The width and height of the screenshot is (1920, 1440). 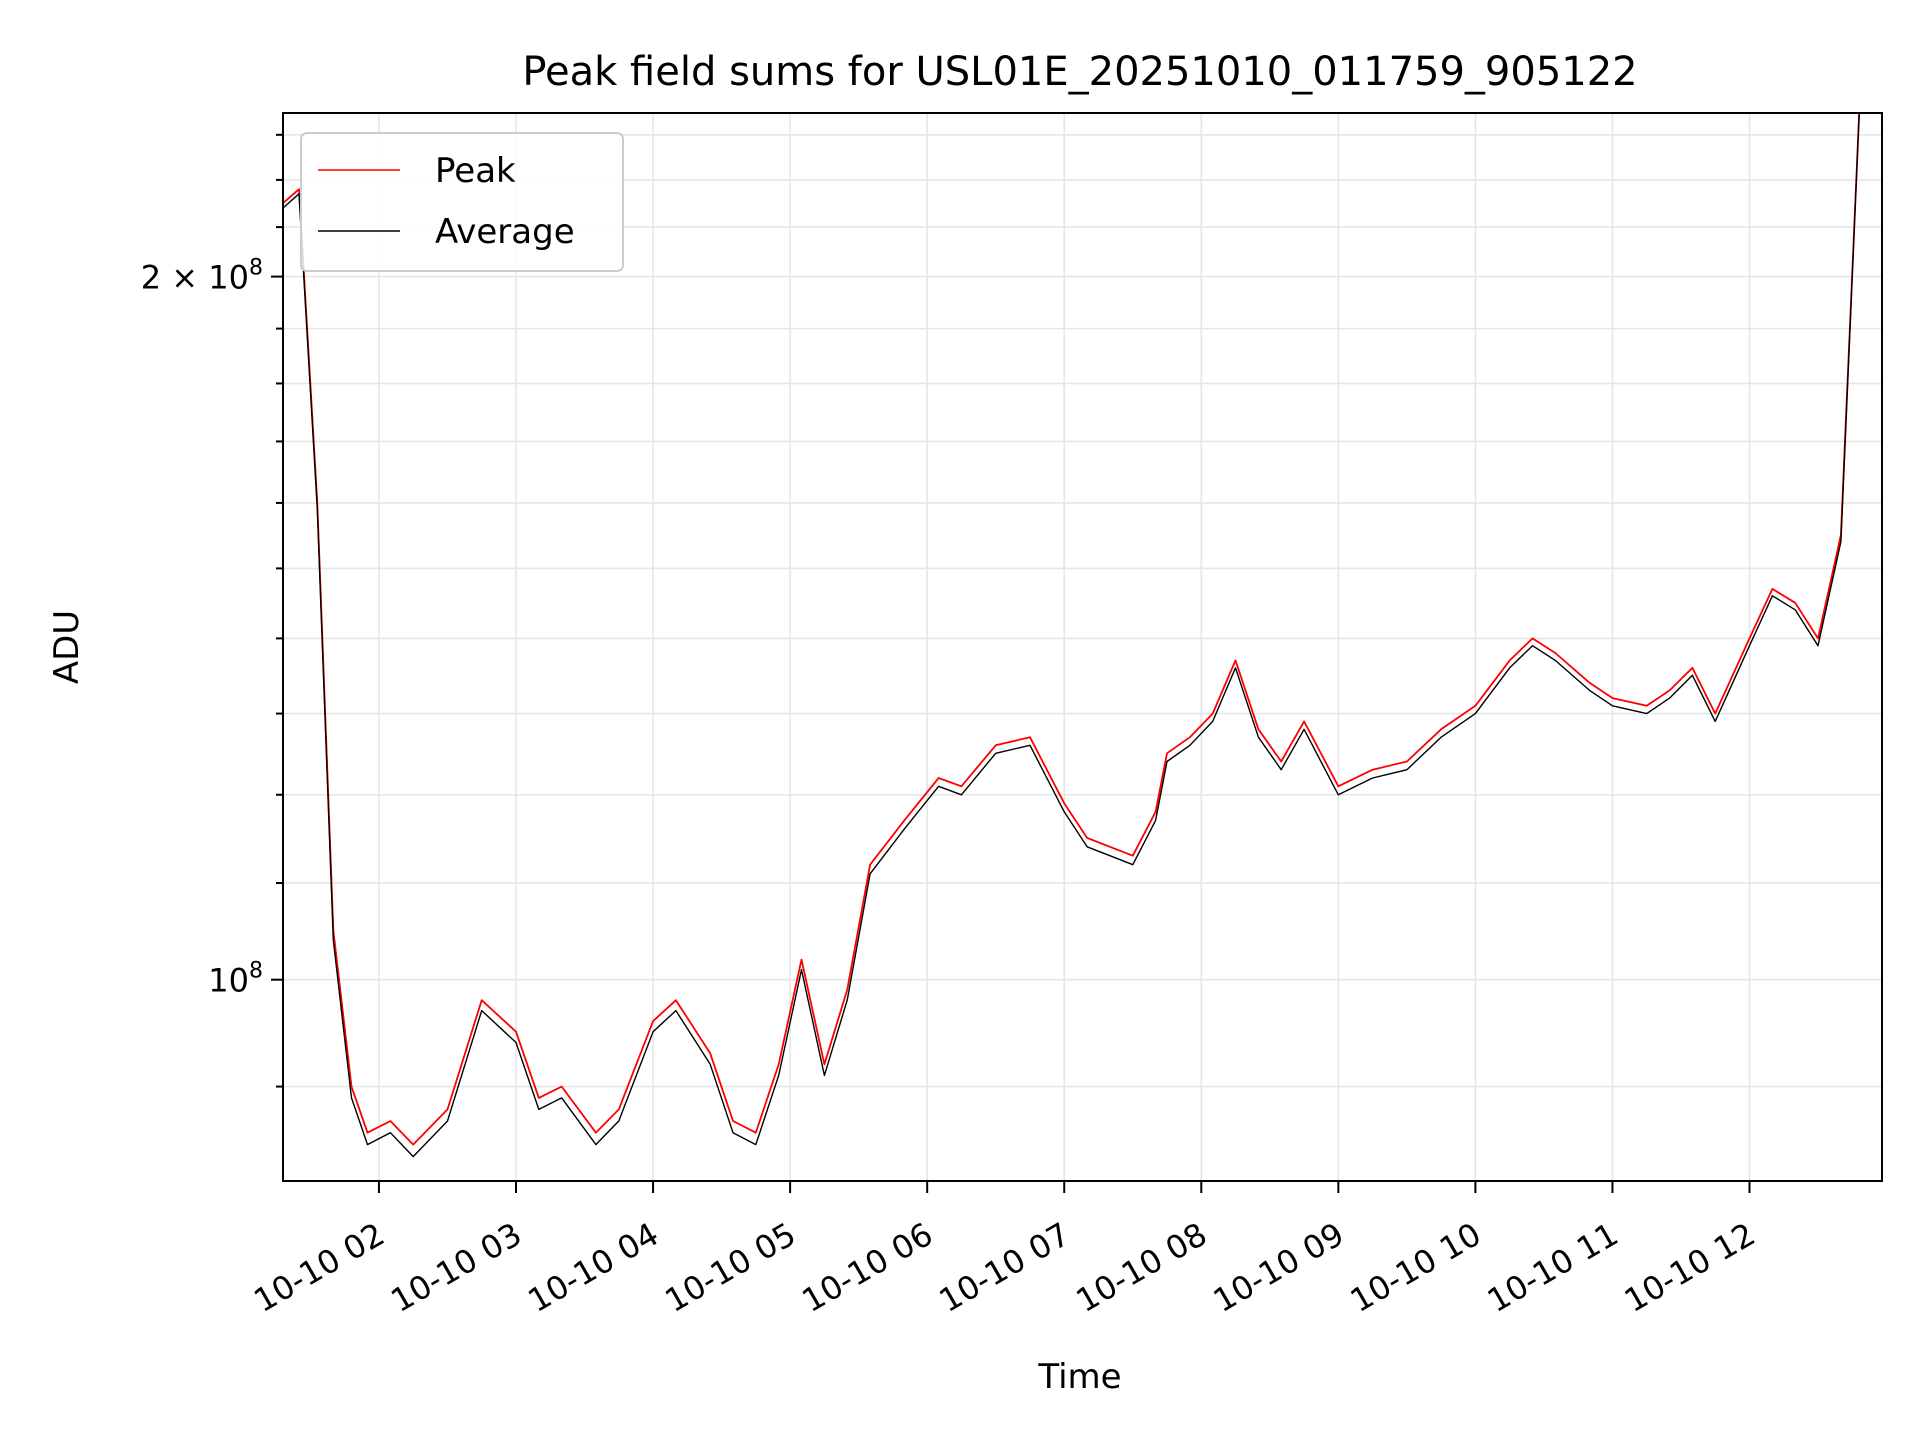 I want to click on y-tick-label: 108, so click(x=235, y=979).